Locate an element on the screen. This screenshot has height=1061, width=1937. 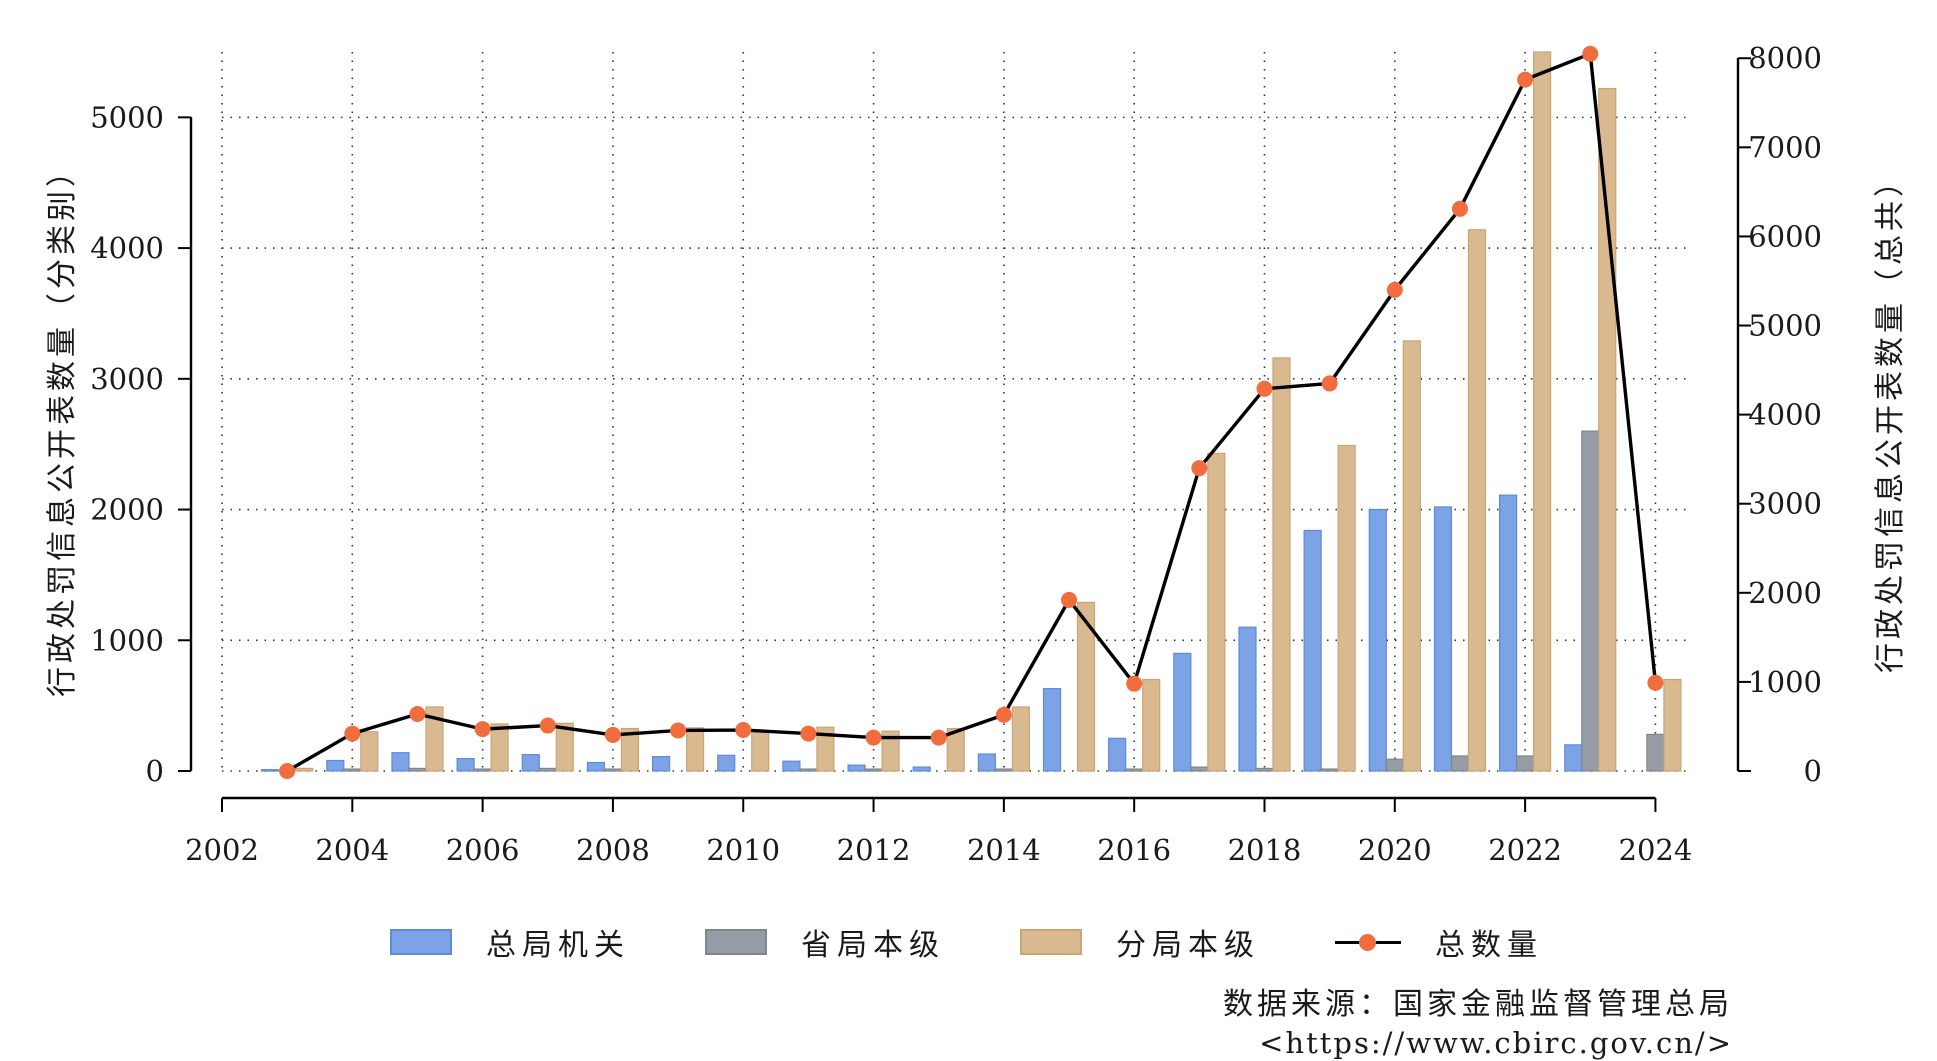
bar-provincial-2007 is located at coordinates (547, 769).